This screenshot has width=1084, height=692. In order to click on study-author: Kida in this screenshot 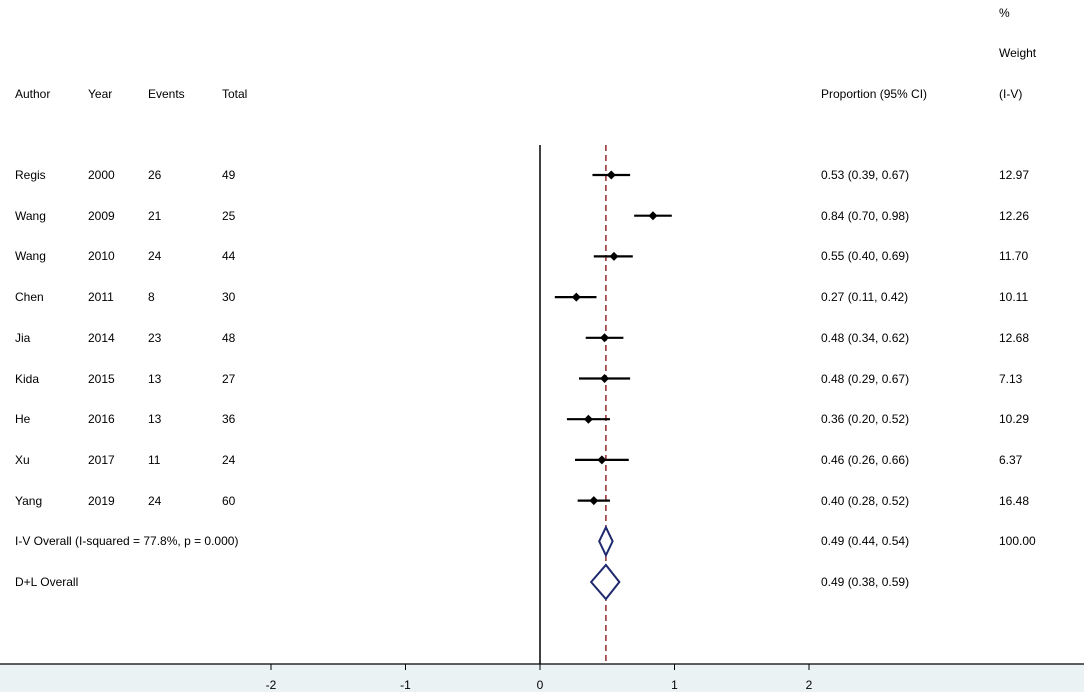, I will do `click(27, 378)`.